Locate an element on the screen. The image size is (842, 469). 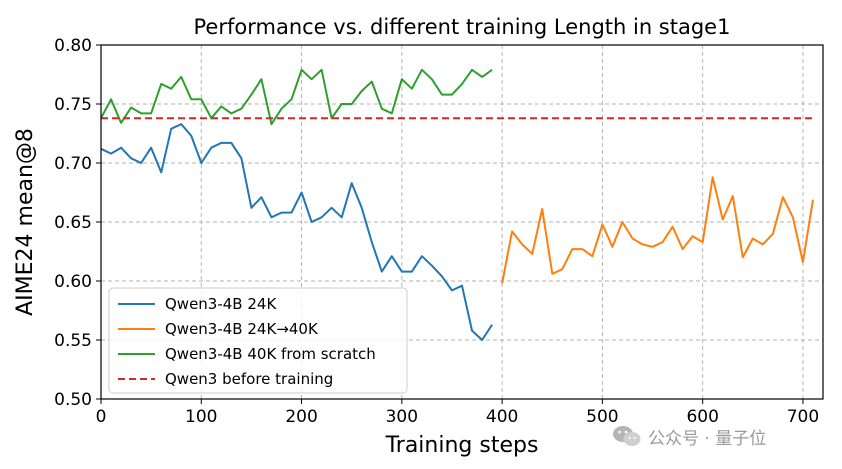
y-axis-label: AIME24 mean@8 is located at coordinates (25, 222).